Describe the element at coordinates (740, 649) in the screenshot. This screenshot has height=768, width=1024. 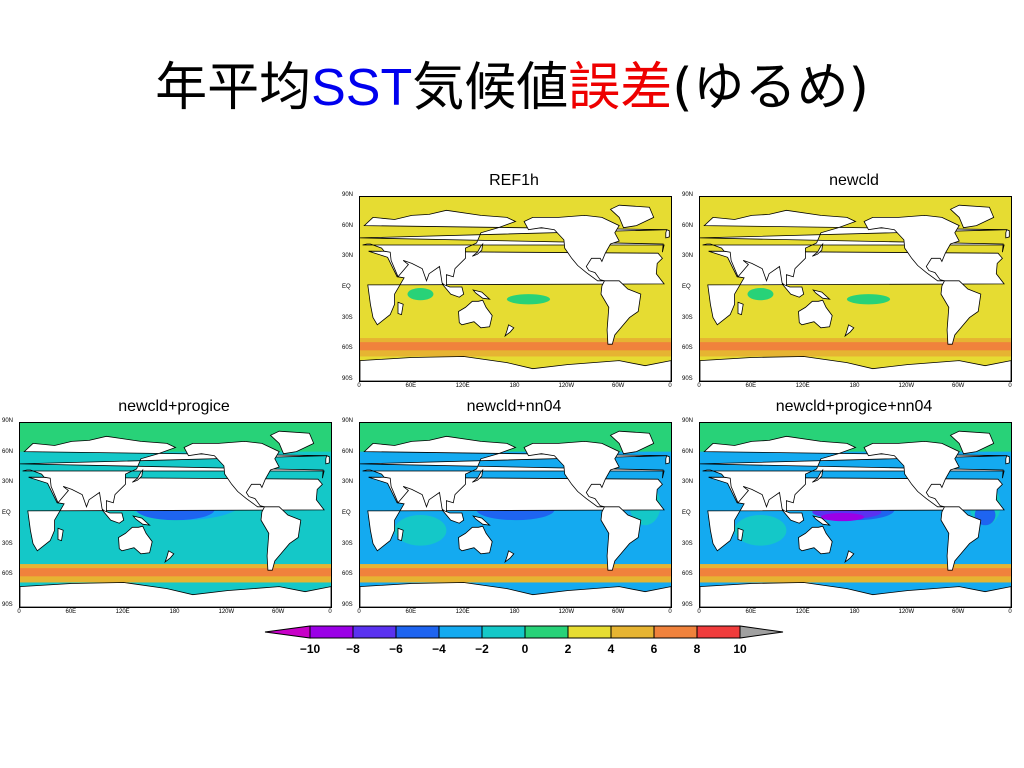
I see `colorbar-tick-label: 10` at that location.